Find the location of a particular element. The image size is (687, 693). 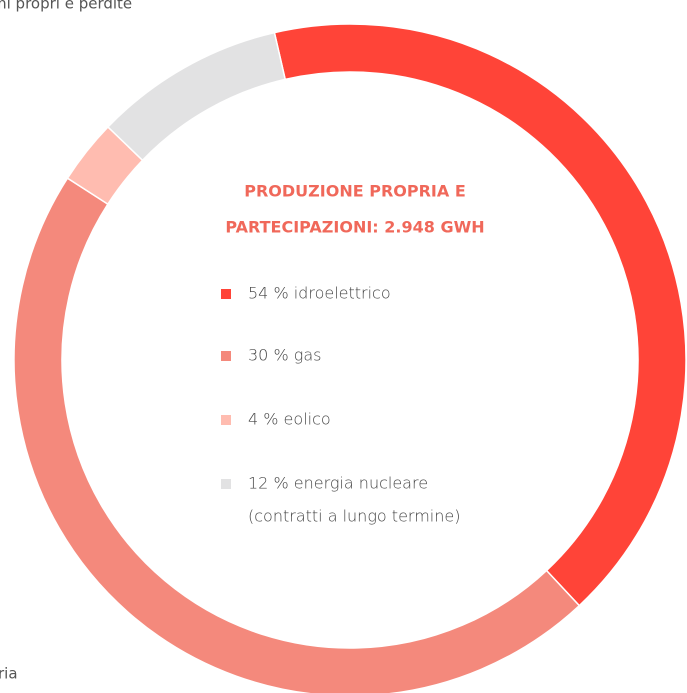

legend-label: 4 % eolico is located at coordinates (289, 419).